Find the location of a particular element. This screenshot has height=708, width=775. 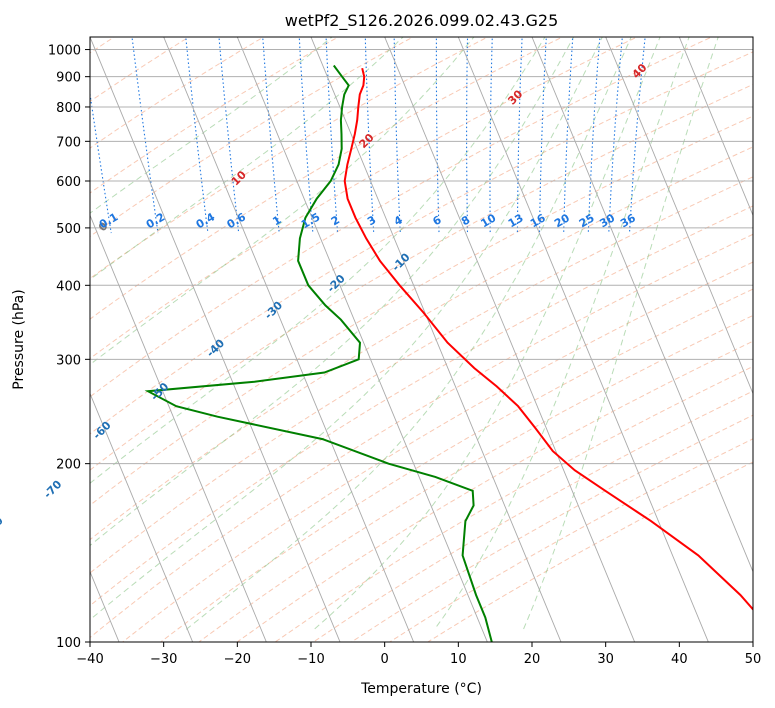

x-tick-label: 10 is located at coordinates (458, 659).